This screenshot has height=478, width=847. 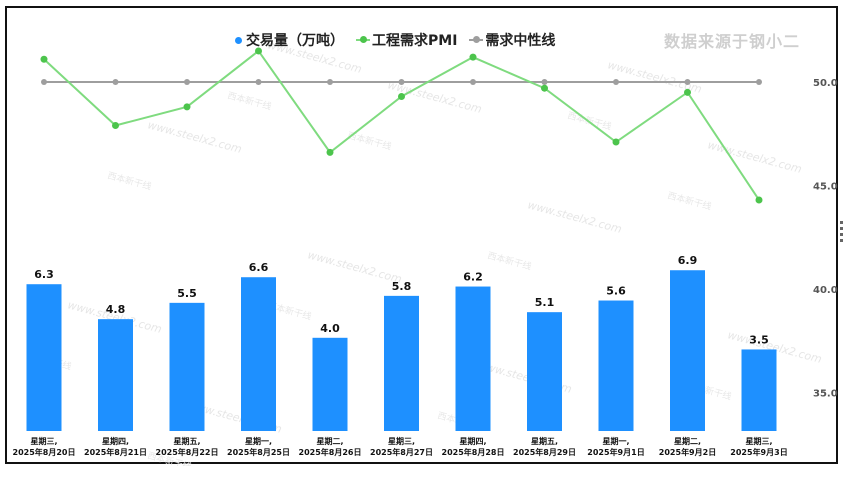 What do you see at coordinates (44, 452) in the screenshot?
I see `x-tick-label-date: 2025年8月20日` at bounding box center [44, 452].